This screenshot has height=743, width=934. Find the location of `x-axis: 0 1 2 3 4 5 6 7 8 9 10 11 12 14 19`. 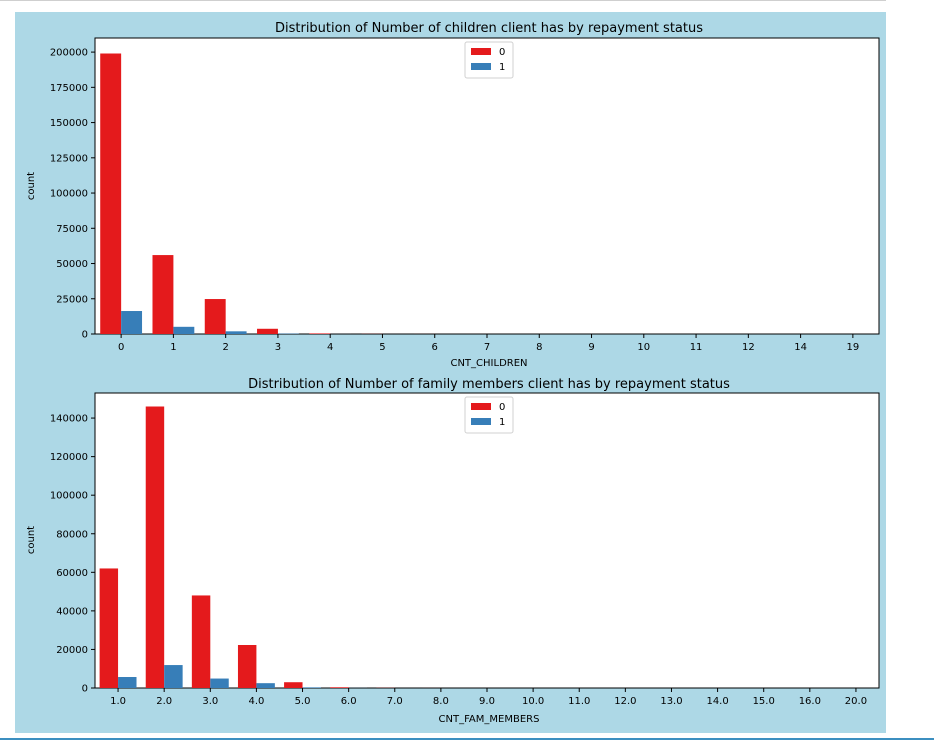

x-axis: 0 1 2 3 4 5 6 7 8 9 10 11 12 14 19 is located at coordinates (488, 343).